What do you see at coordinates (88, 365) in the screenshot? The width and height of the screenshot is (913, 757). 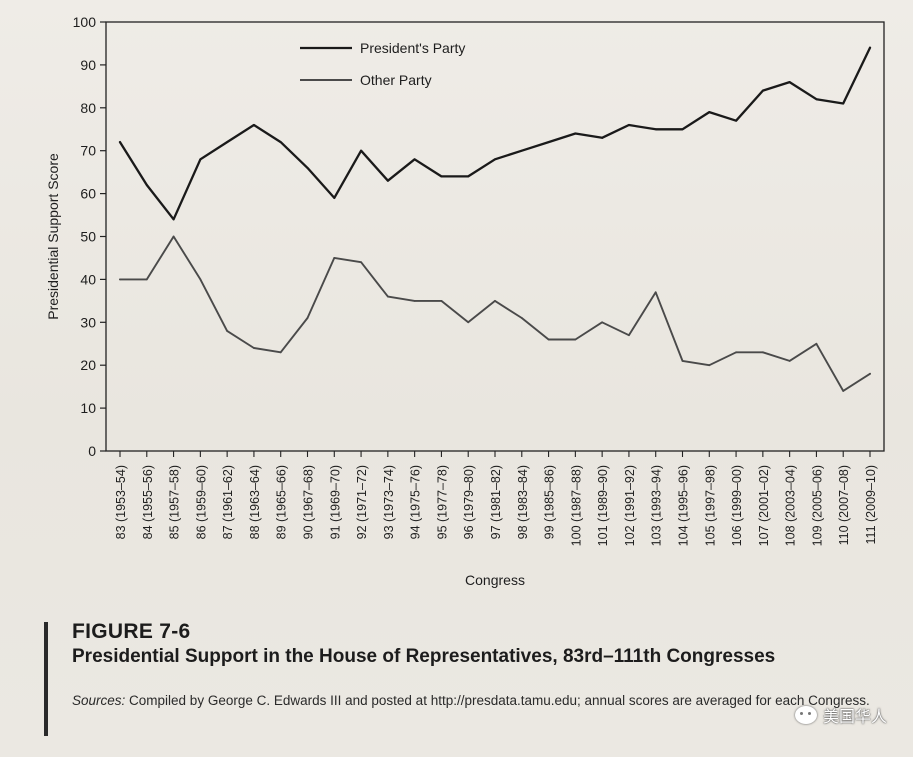 I see `y-tick-label: 20` at bounding box center [88, 365].